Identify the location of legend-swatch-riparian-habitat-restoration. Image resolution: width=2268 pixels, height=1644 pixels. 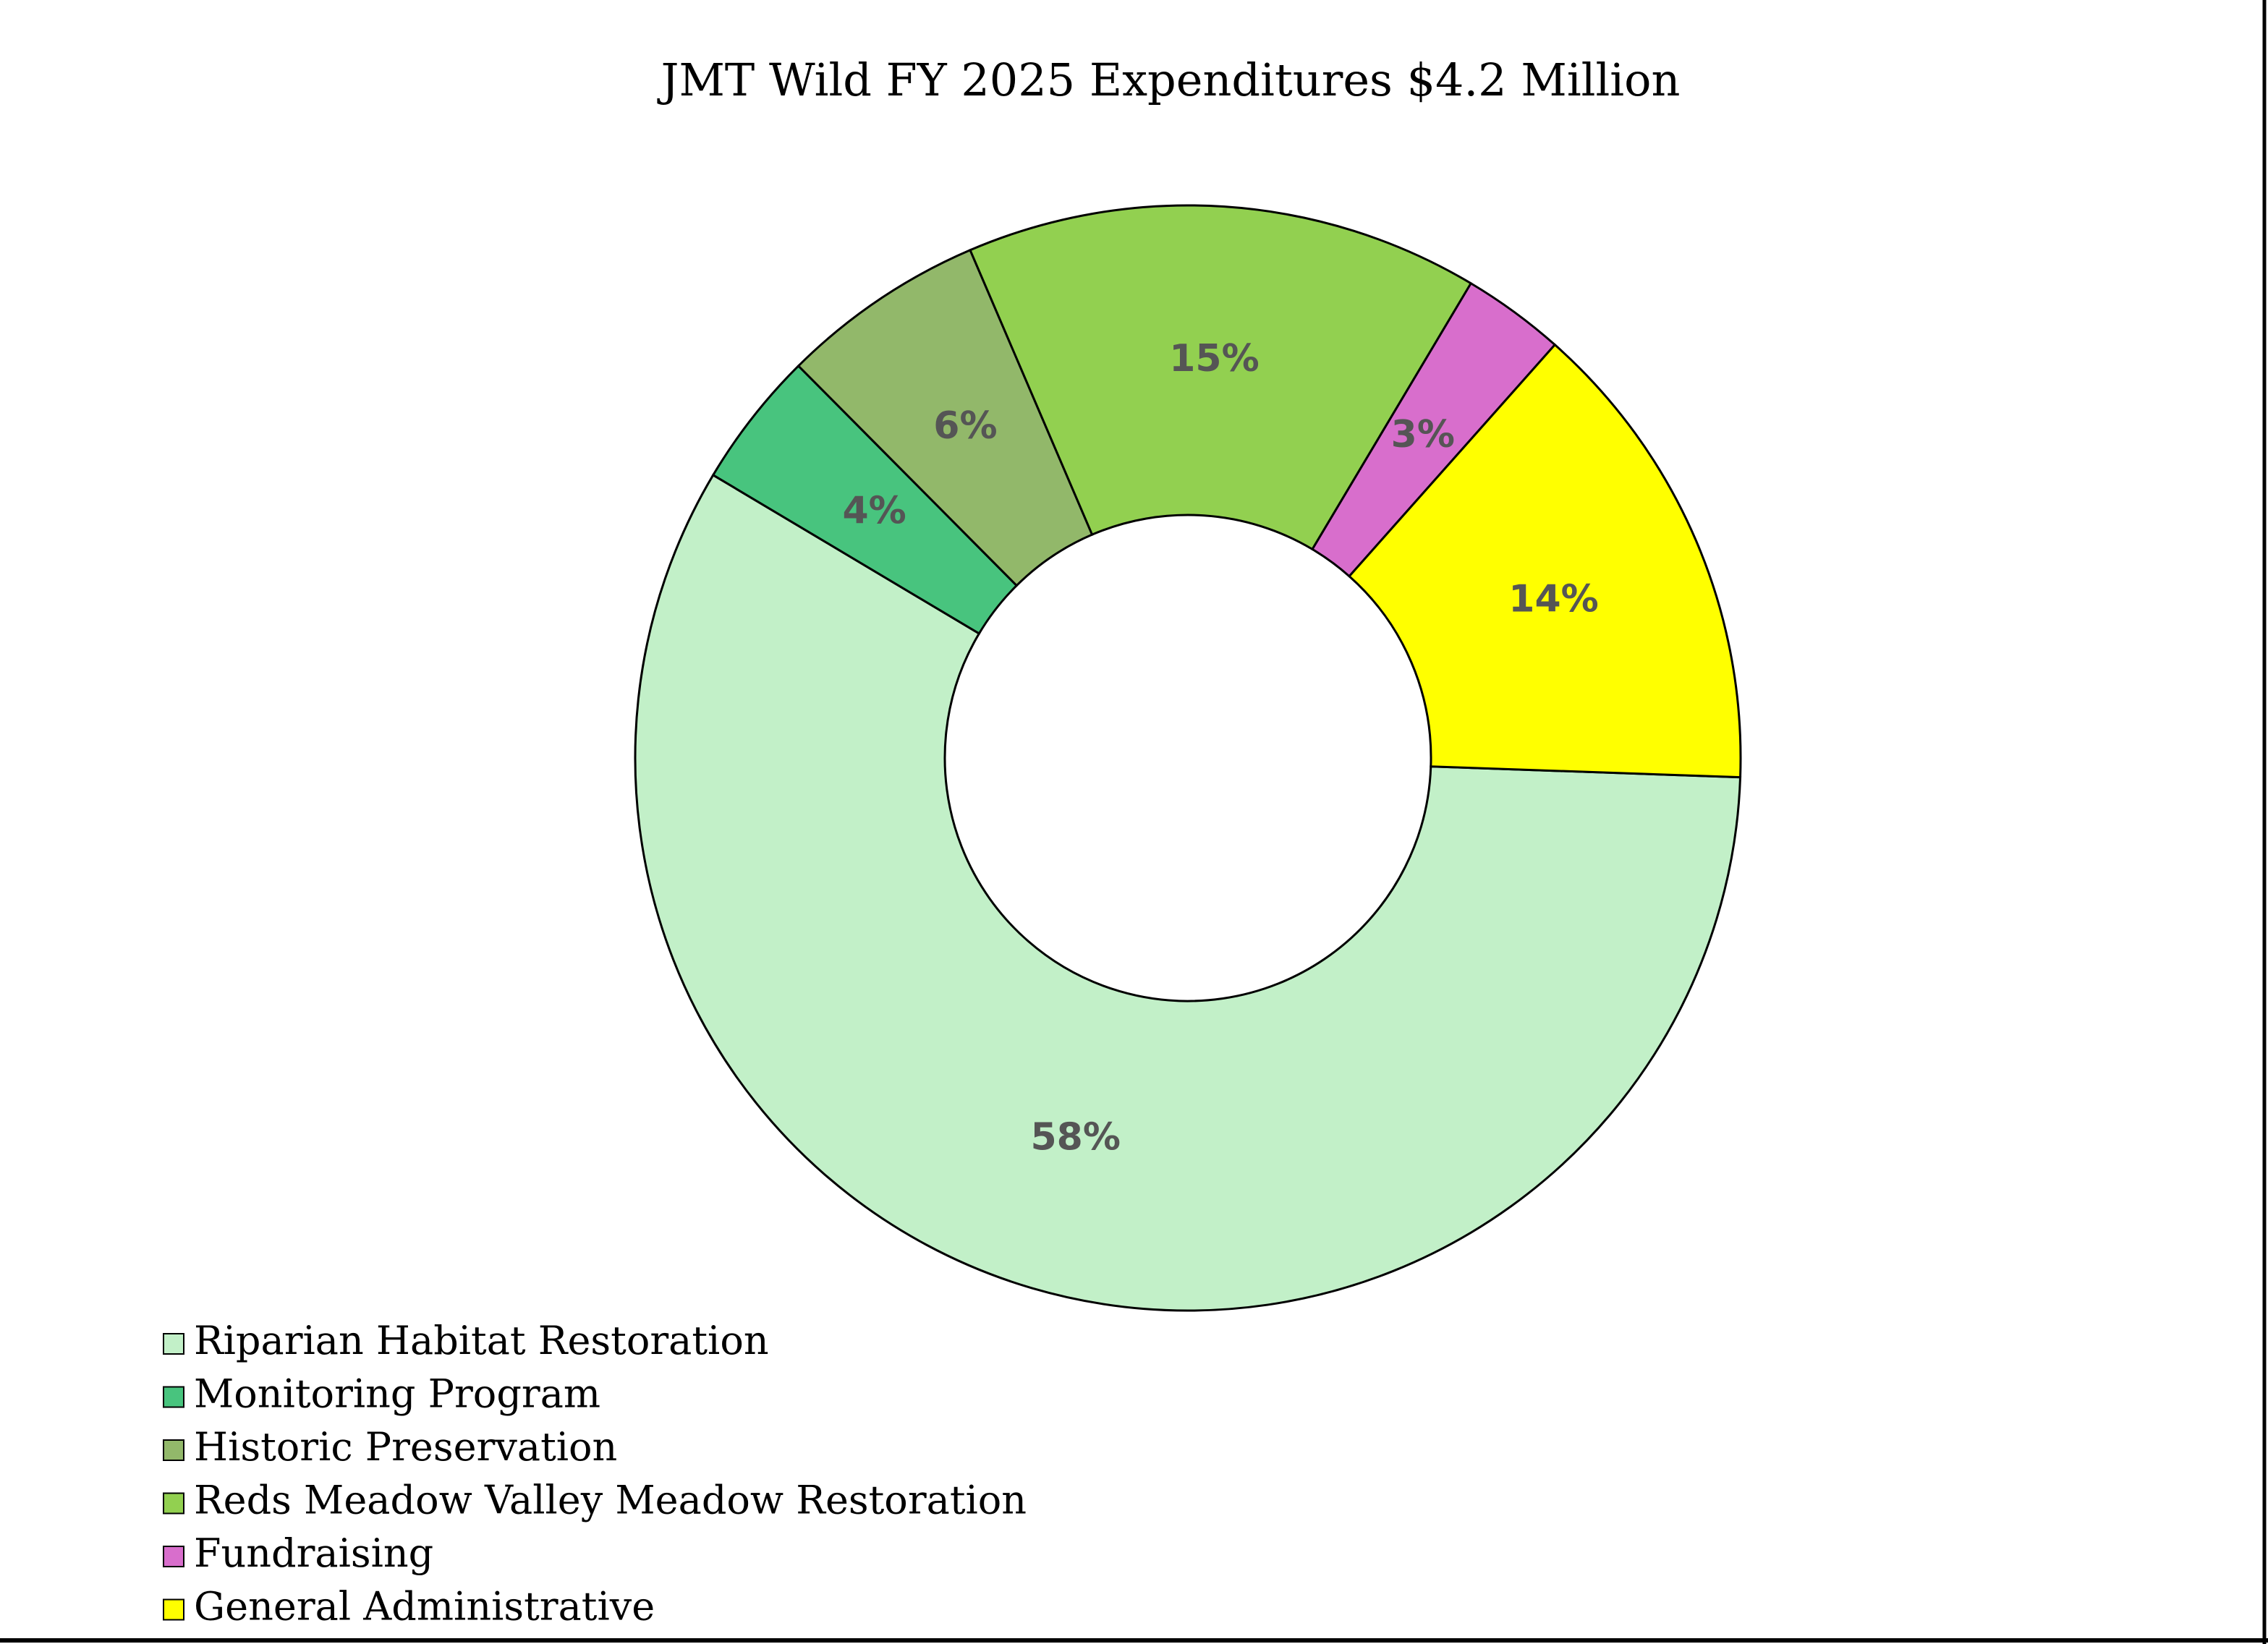
(173, 1344).